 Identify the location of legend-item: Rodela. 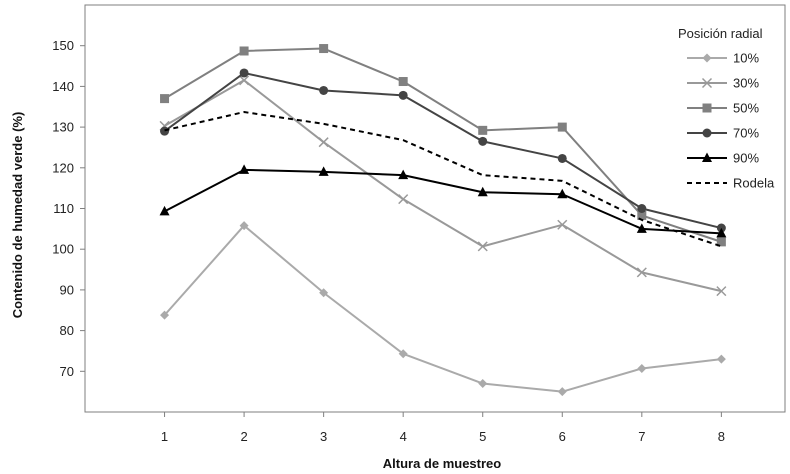
(731, 183).